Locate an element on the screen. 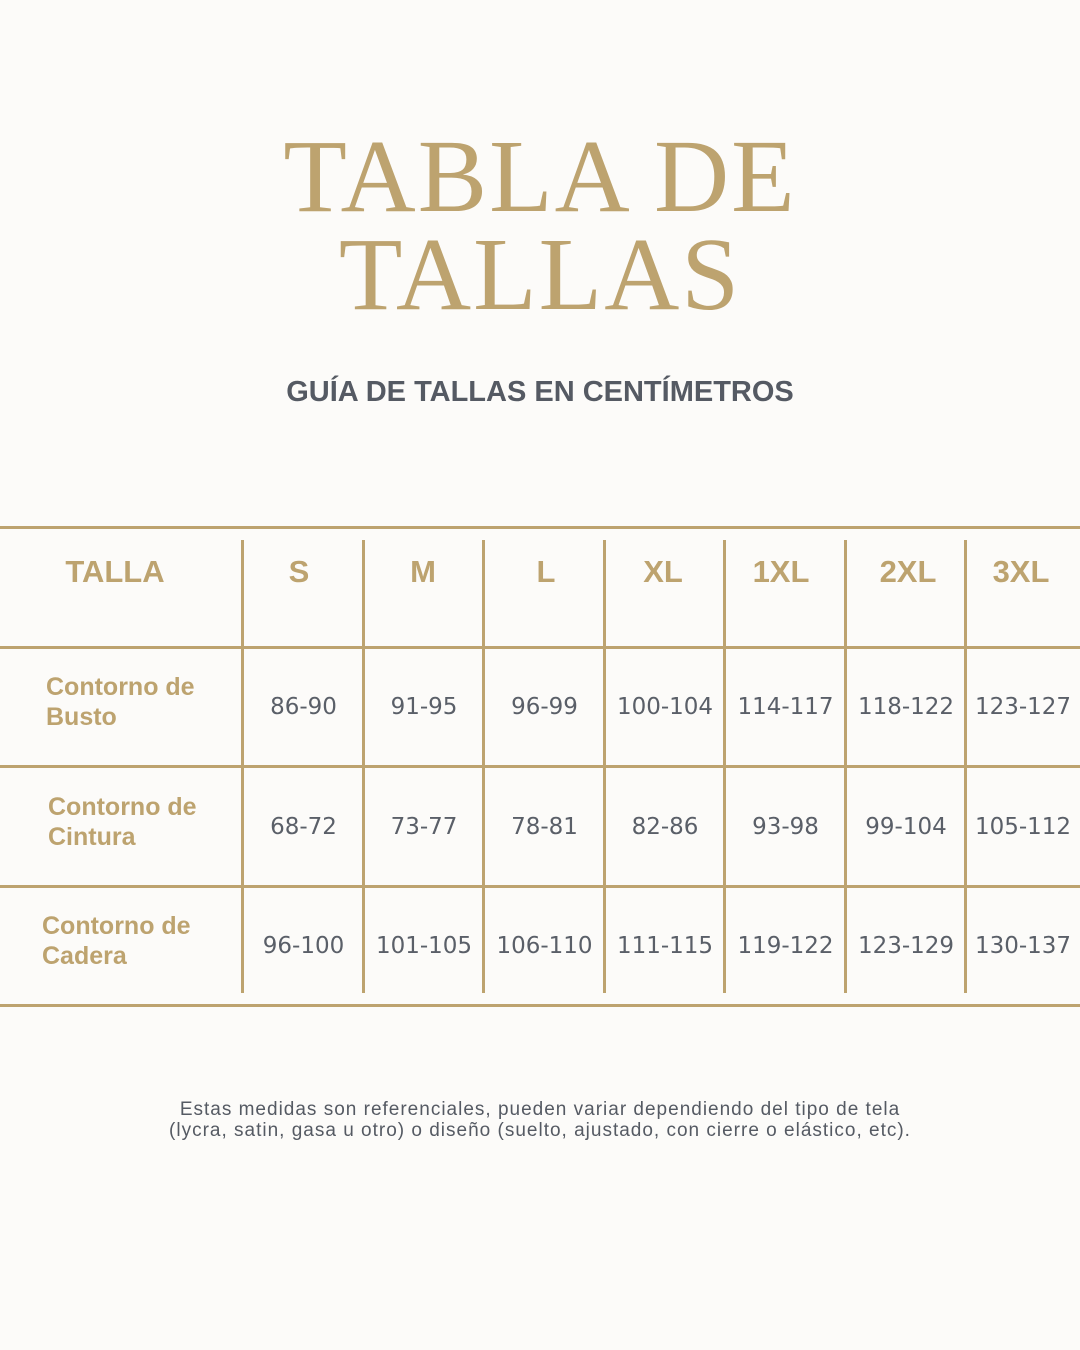 The width and height of the screenshot is (1080, 1350). column-header: S is located at coordinates (299, 571).